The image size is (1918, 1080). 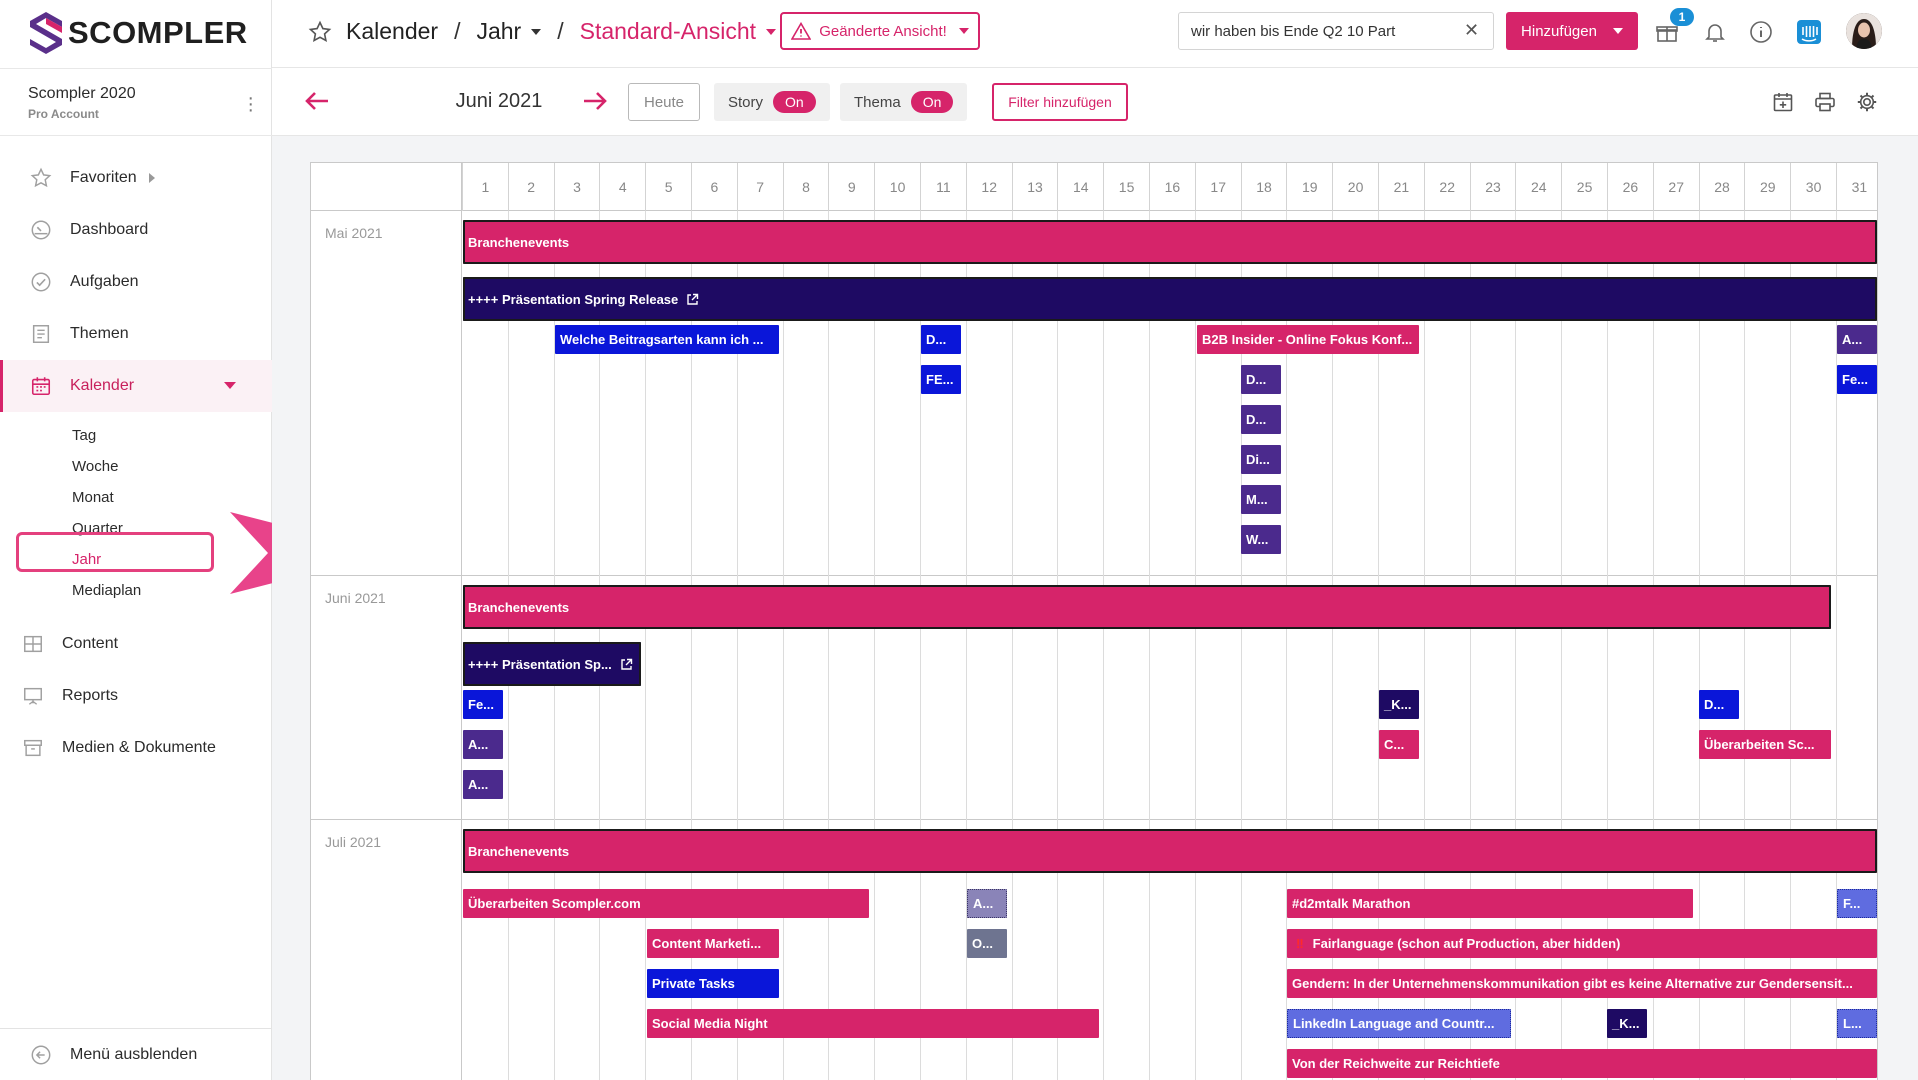 What do you see at coordinates (136, 230) in the screenshot?
I see `nav-item-dashboard: Dashboard` at bounding box center [136, 230].